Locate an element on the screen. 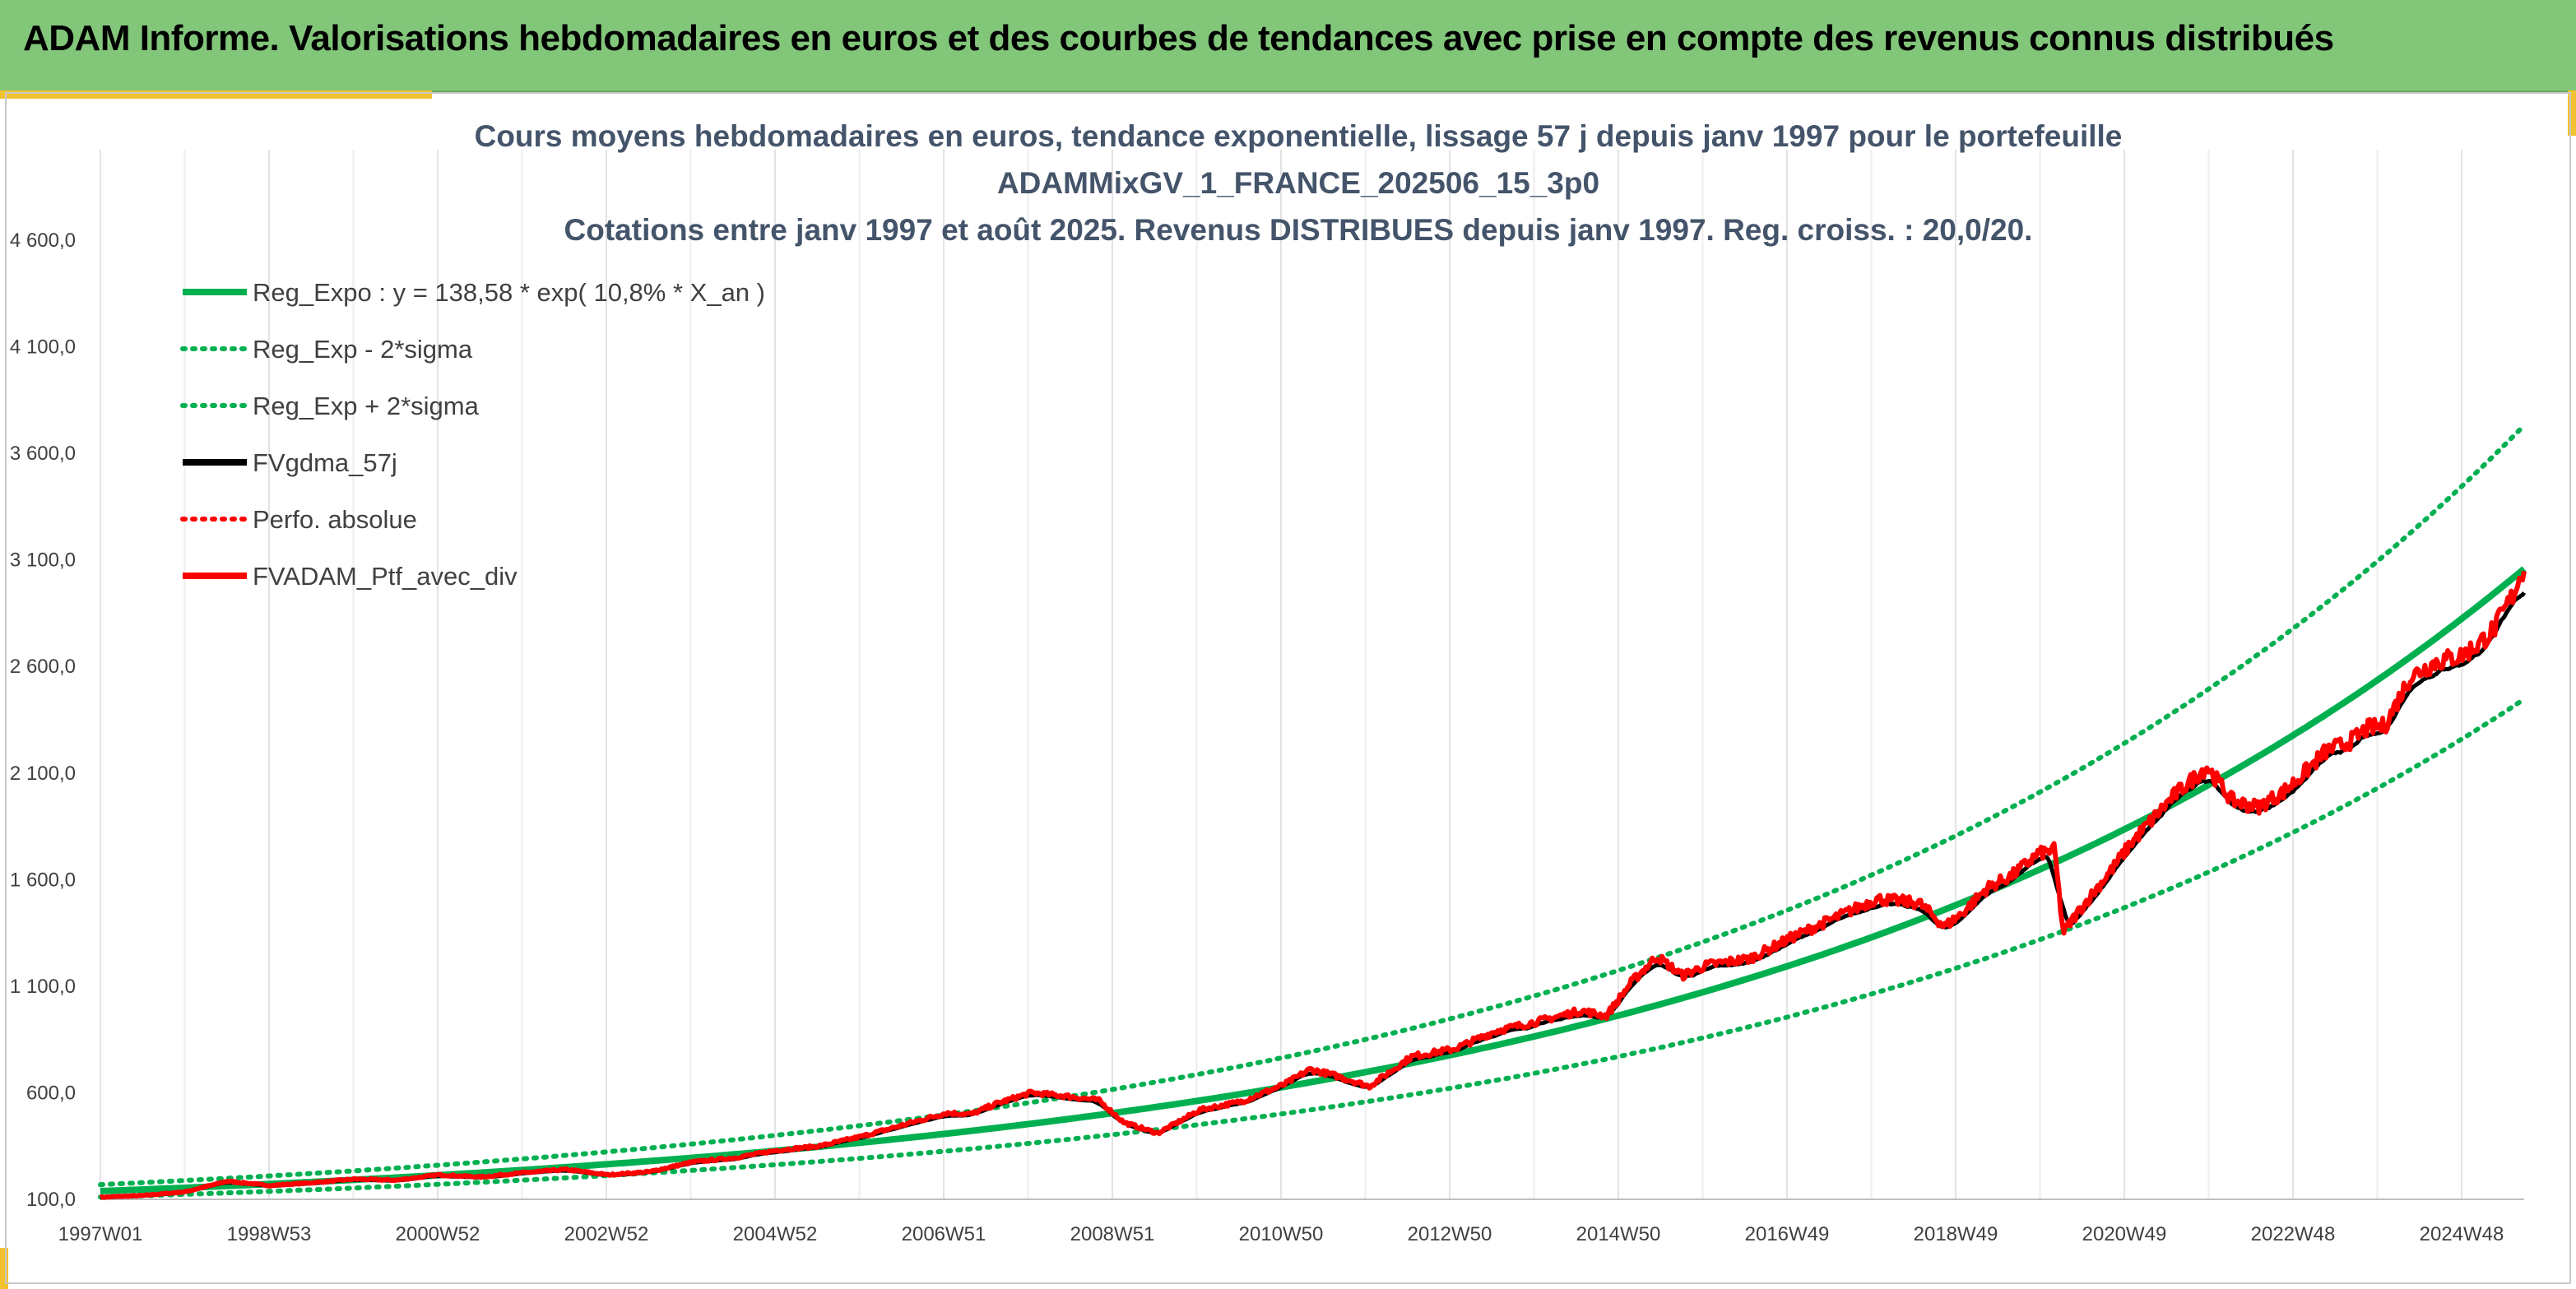 This screenshot has width=2576, height=1289. y-tick-label: 1 600,0 is located at coordinates (43, 880).